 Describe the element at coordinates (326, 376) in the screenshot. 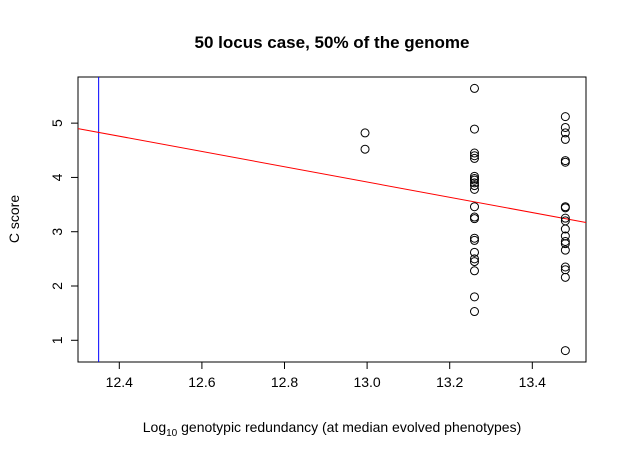

I see `x-axis: 12.4 12.6 12.8 13.0 13.2 13.4` at that location.